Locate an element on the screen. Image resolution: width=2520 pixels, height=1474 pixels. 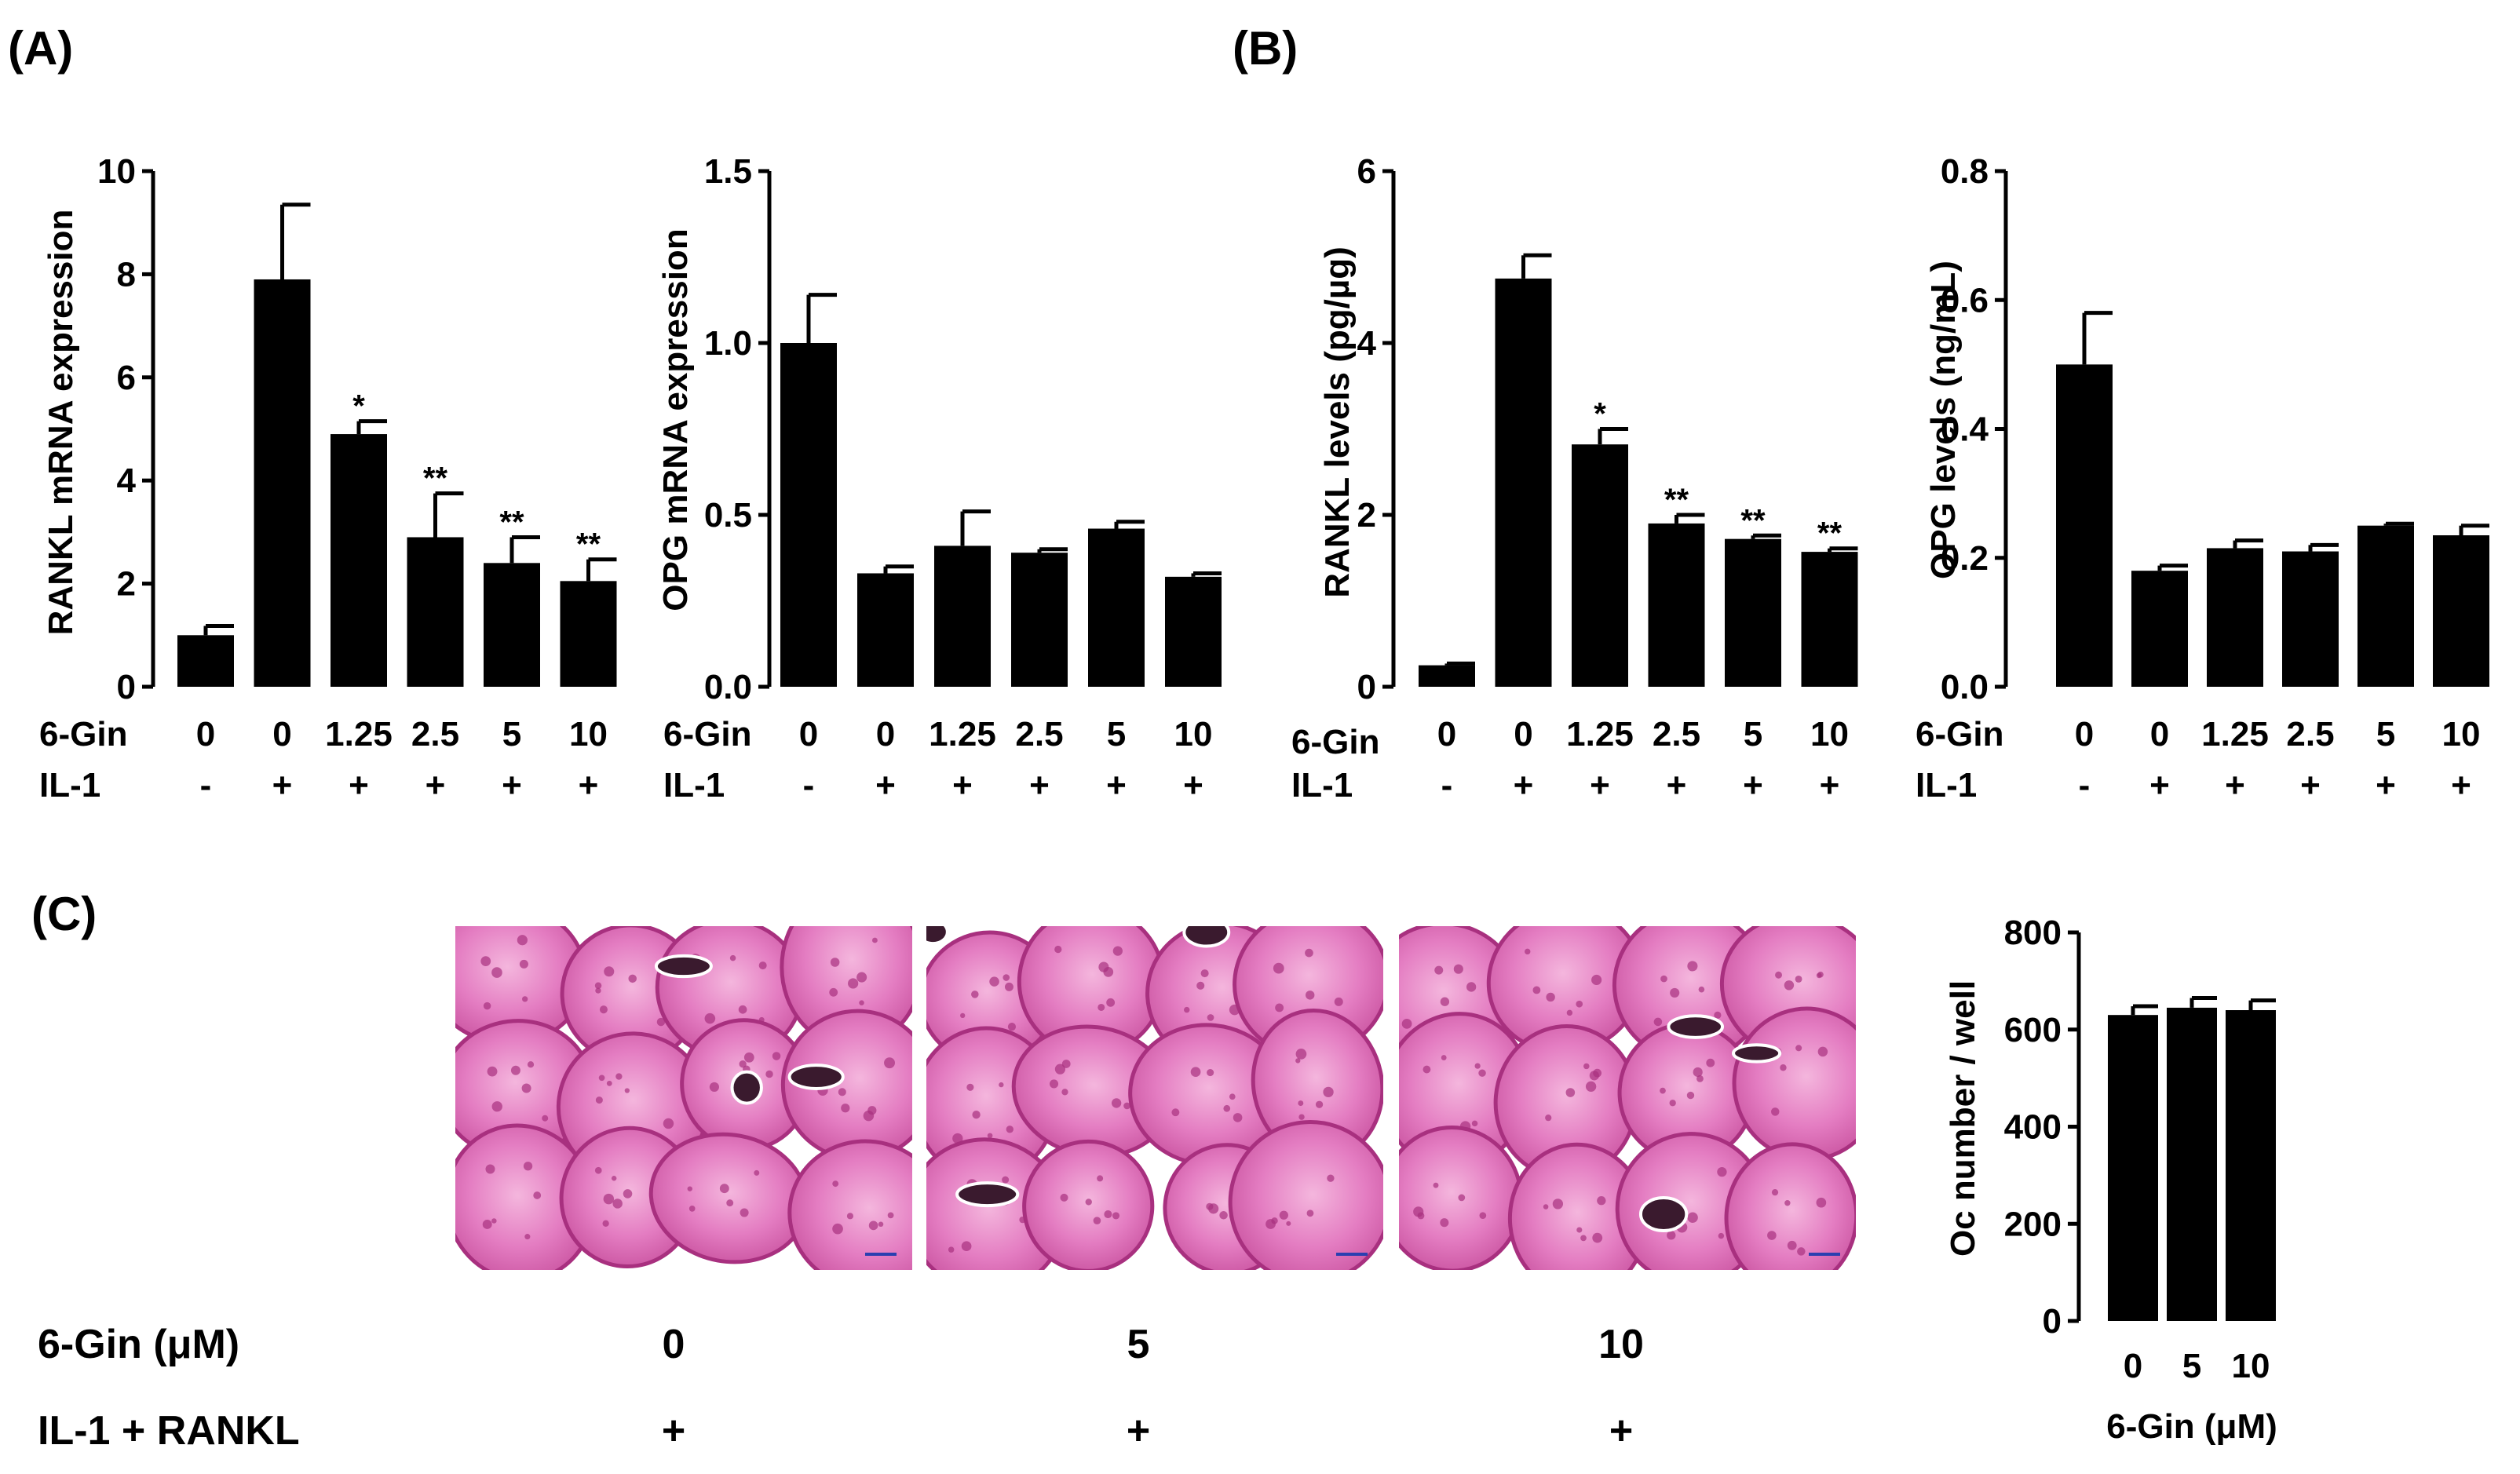
micrograph-row2-label: IL-1 + RANKL is located at coordinates (169, 1431).